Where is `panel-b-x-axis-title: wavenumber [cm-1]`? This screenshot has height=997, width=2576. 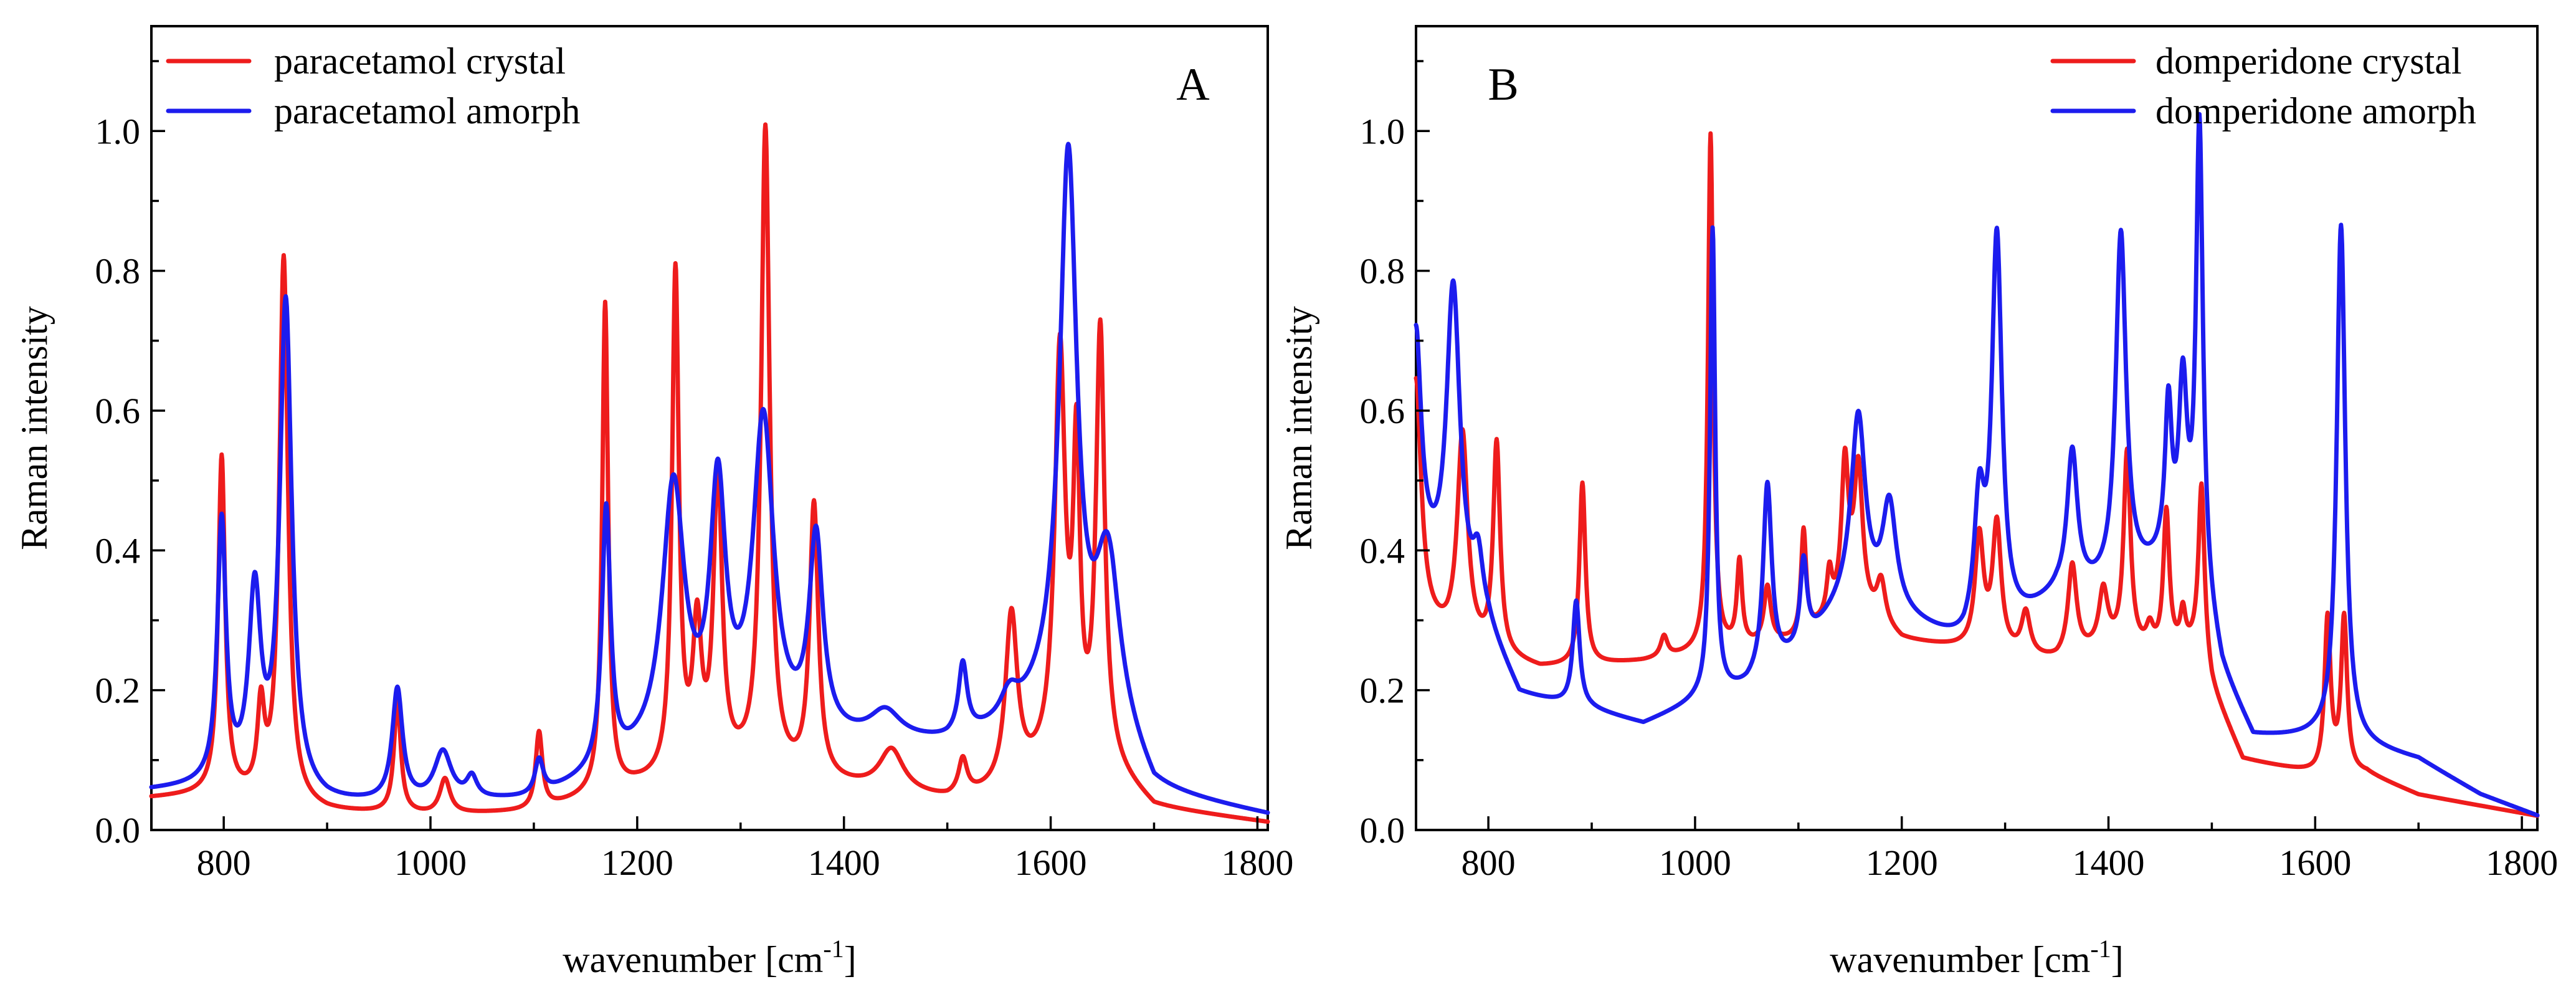
panel-b-x-axis-title: wavenumber [cm-1] is located at coordinates (1976, 958).